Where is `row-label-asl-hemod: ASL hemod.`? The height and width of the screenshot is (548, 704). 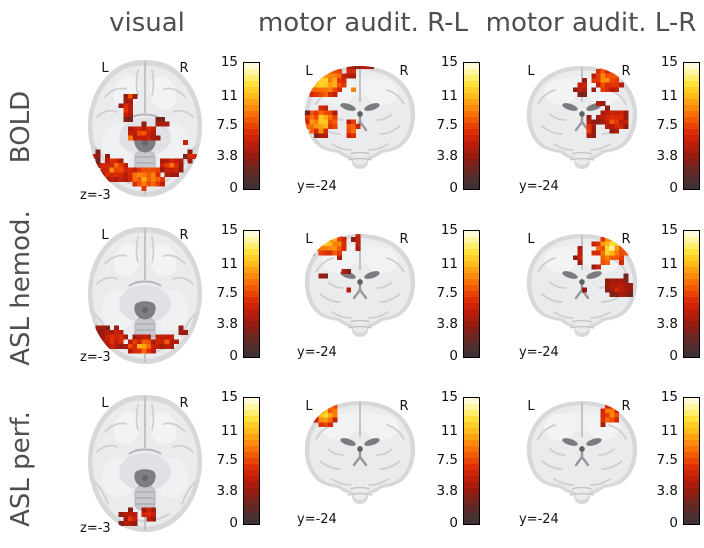
row-label-asl-hemod: ASL hemod. is located at coordinates (21, 288).